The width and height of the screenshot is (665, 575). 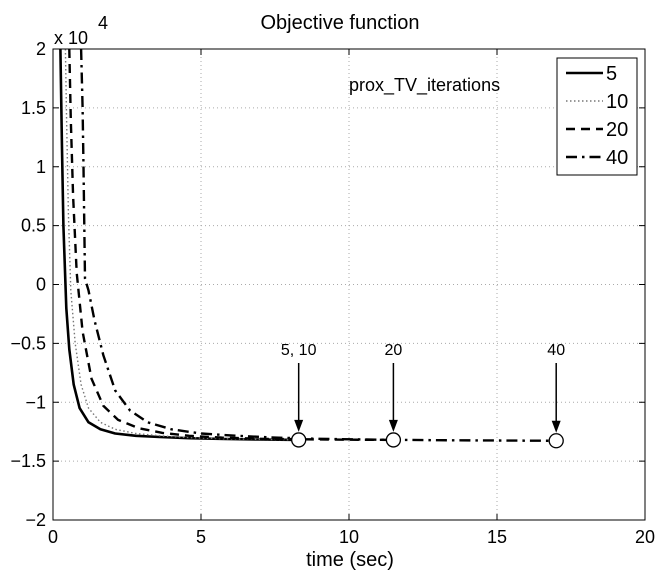 What do you see at coordinates (423, 395) in the screenshot?
I see `annotations: 5, 10 20 40` at bounding box center [423, 395].